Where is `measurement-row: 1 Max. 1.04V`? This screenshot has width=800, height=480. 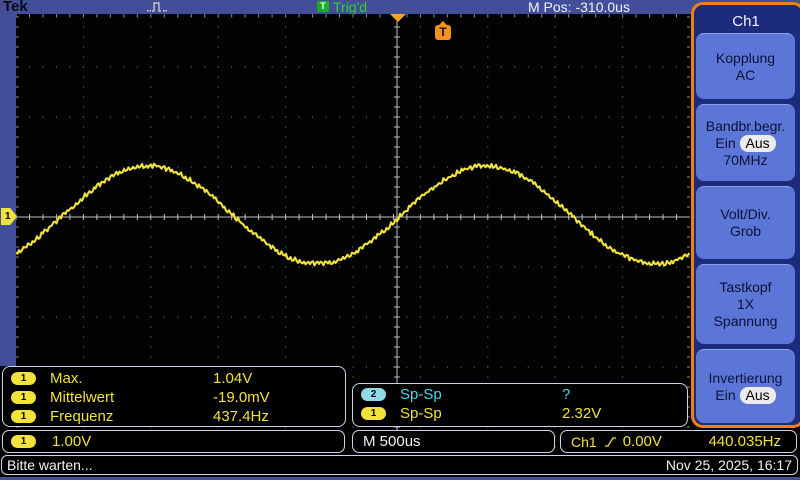 measurement-row: 1 Max. 1.04V is located at coordinates (174, 378).